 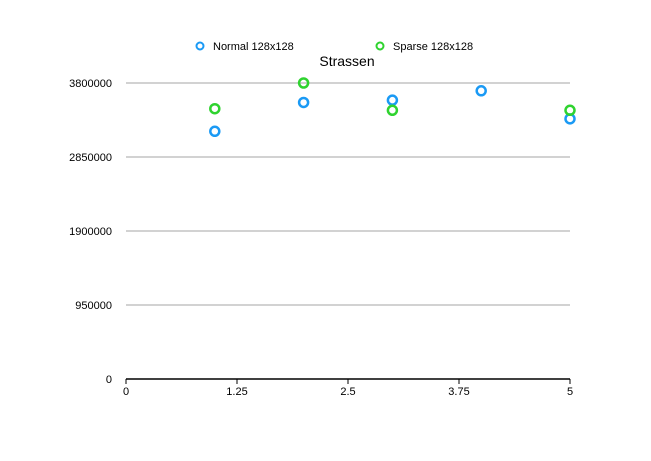 I want to click on y-tick-label-3: 2850000, so click(x=90, y=158).